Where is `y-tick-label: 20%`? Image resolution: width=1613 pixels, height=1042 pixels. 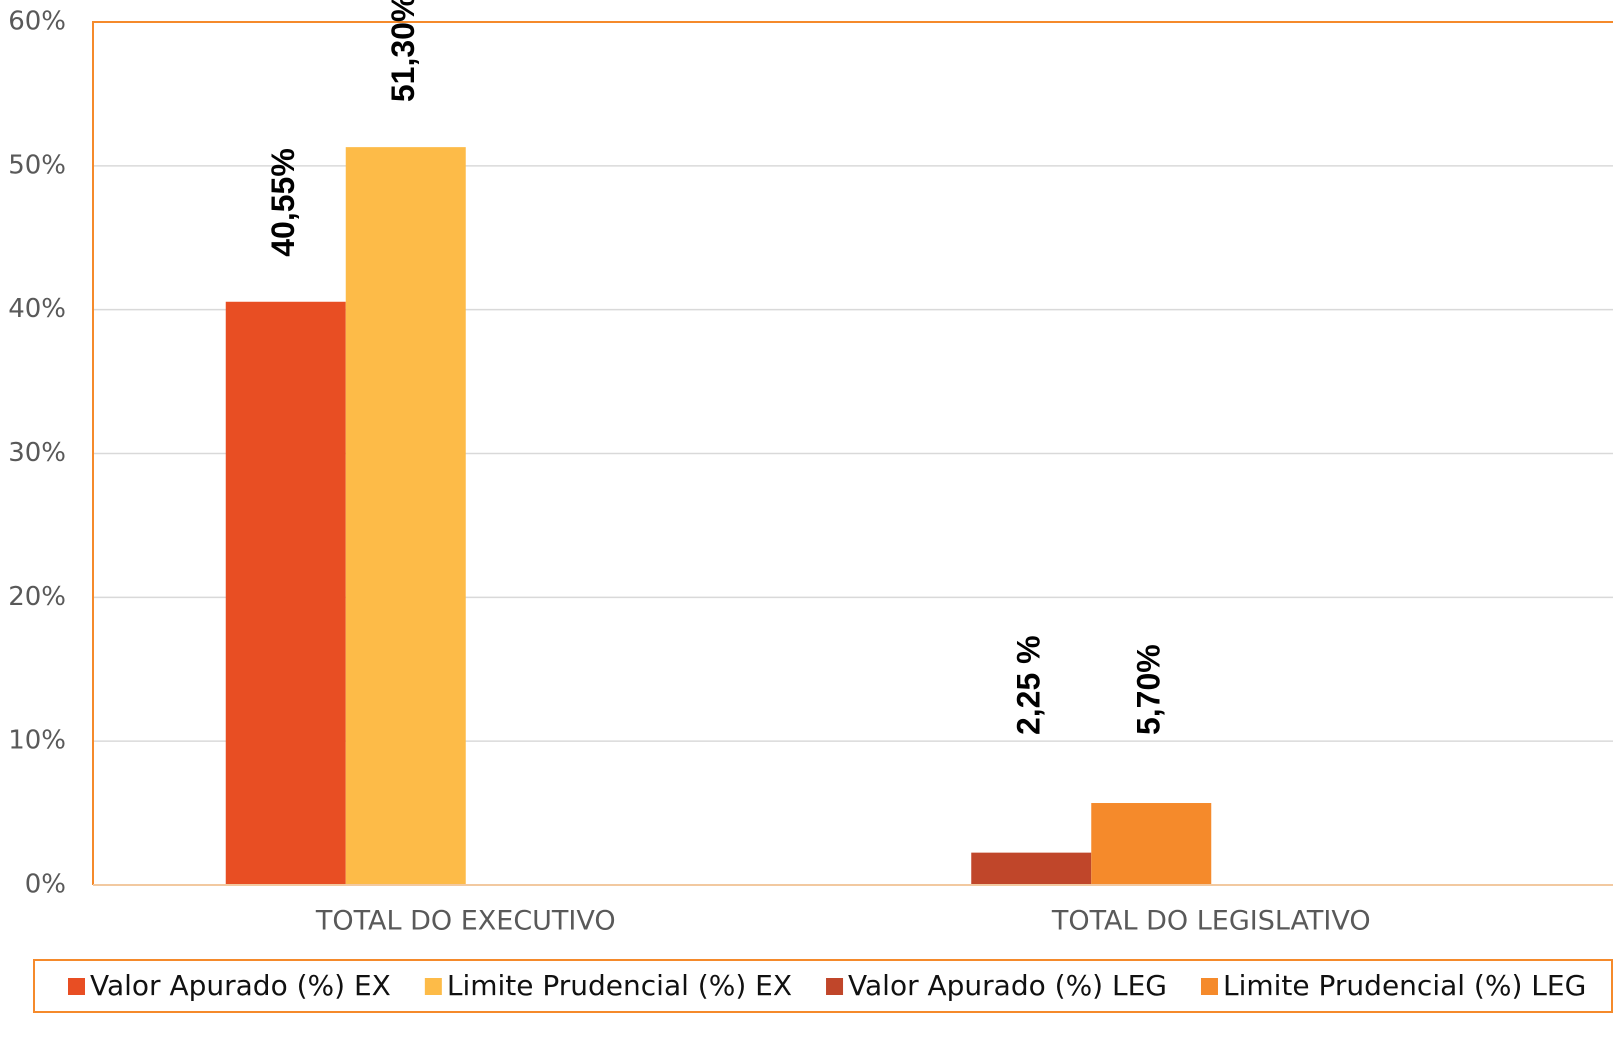 y-tick-label: 20% is located at coordinates (37, 597).